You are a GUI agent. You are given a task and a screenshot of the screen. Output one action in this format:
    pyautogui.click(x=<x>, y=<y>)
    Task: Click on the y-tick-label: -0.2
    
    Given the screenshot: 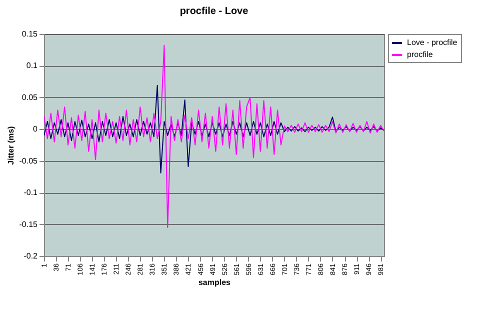 What is the action you would take?
    pyautogui.click(x=31, y=256)
    